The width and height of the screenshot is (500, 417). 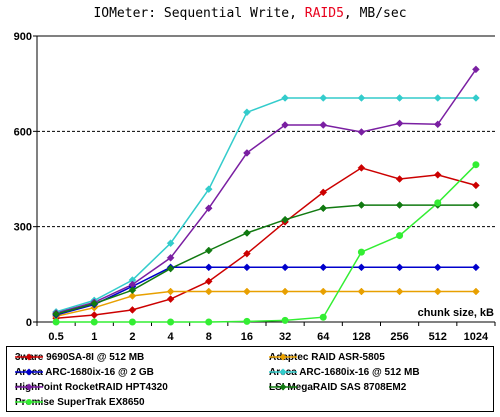 I want to click on legend-label: Areca ARC-1680ix-16 @ 2 GB, so click(x=84, y=372).